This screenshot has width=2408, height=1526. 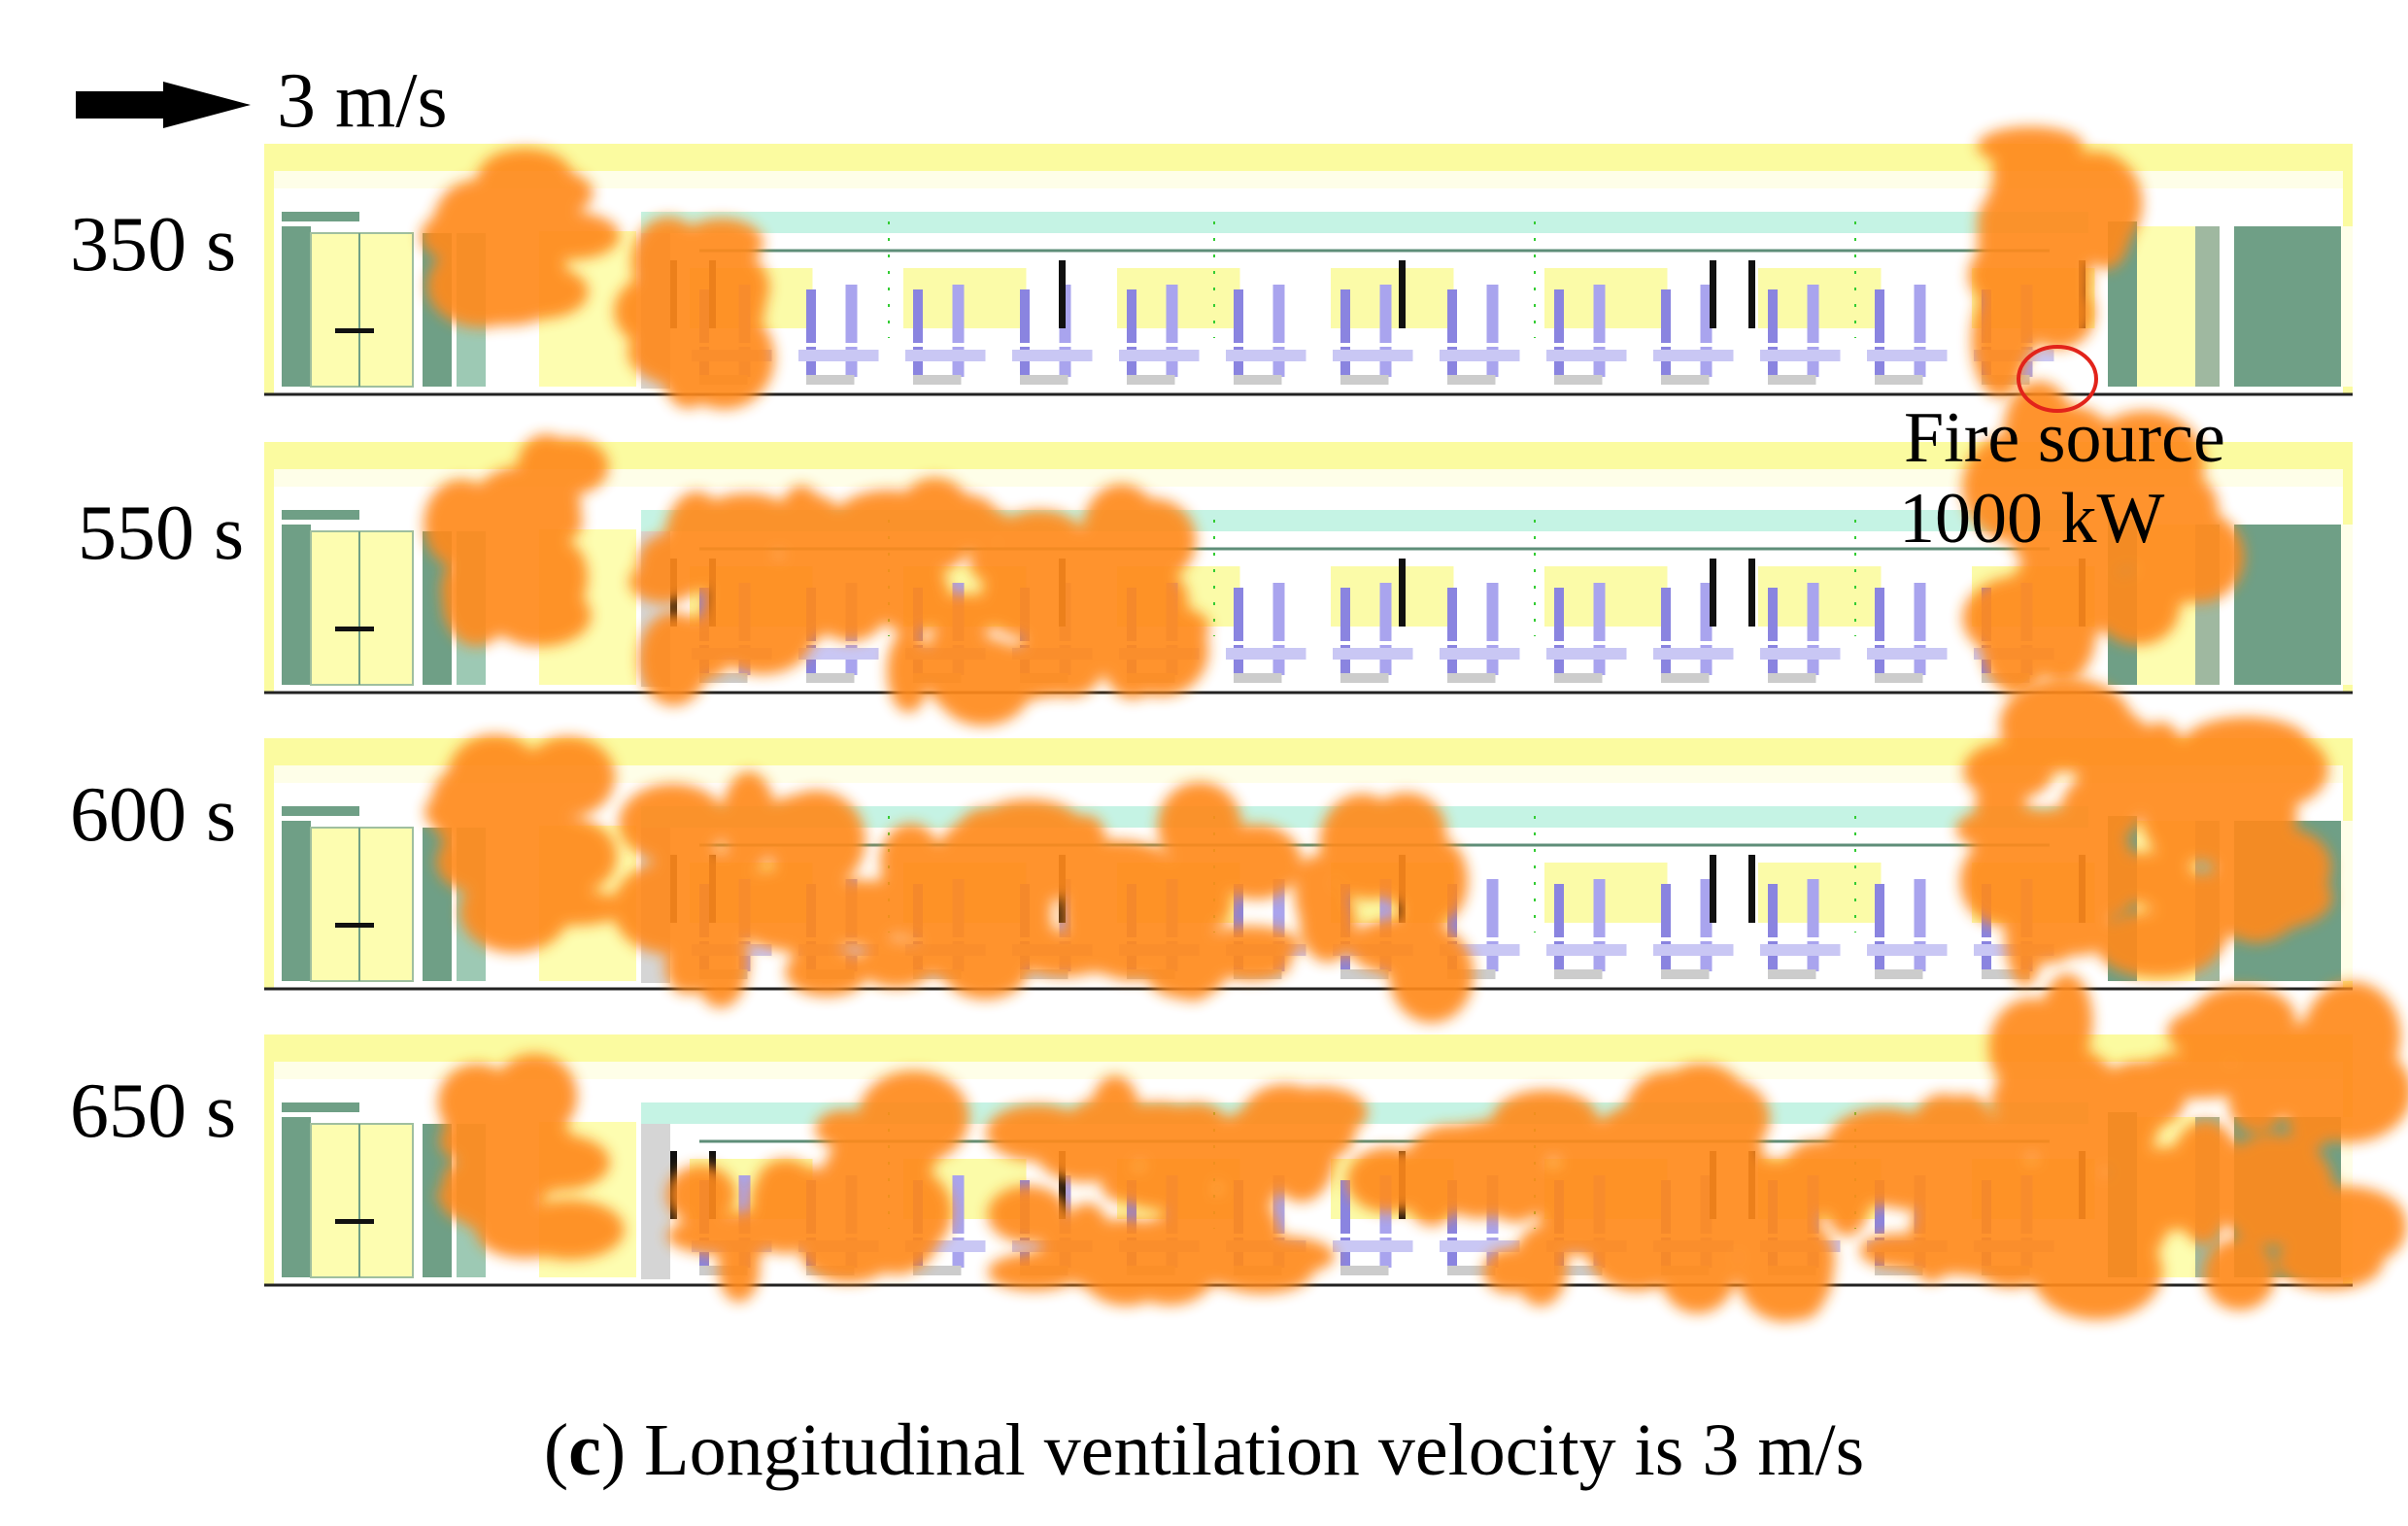 I want to click on roof-inner, so click(x=1308, y=180).